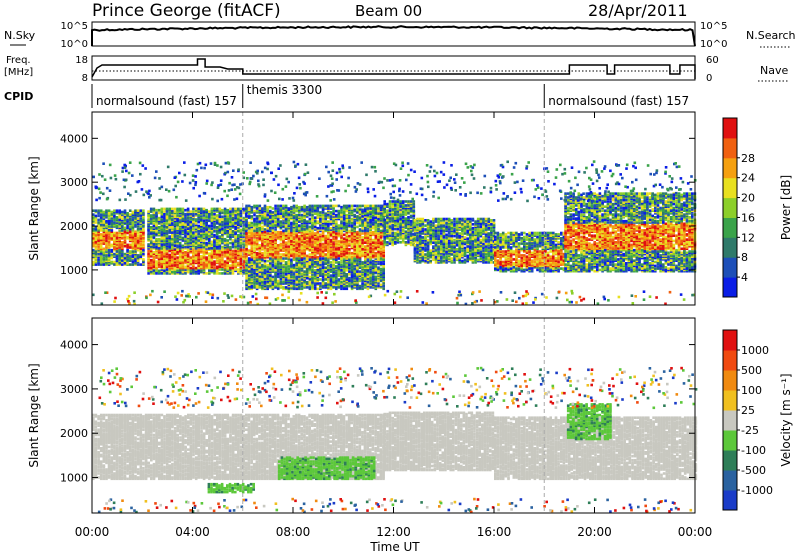 The width and height of the screenshot is (800, 554). Describe the element at coordinates (74, 44) in the screenshot. I see `nsky-tick-bottom: 10^0` at that location.